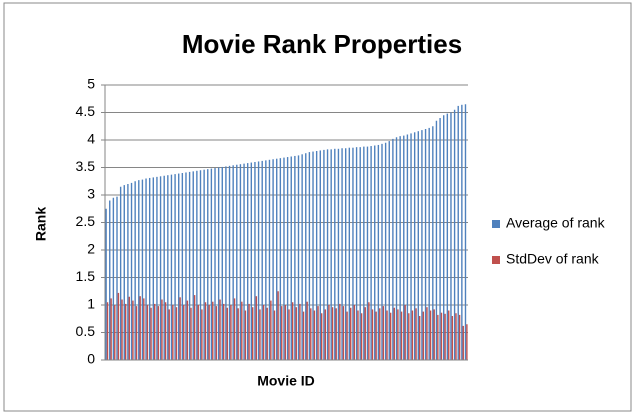 The width and height of the screenshot is (636, 418). Describe the element at coordinates (91, 359) in the screenshot. I see `y-tick-label: 0` at that location.